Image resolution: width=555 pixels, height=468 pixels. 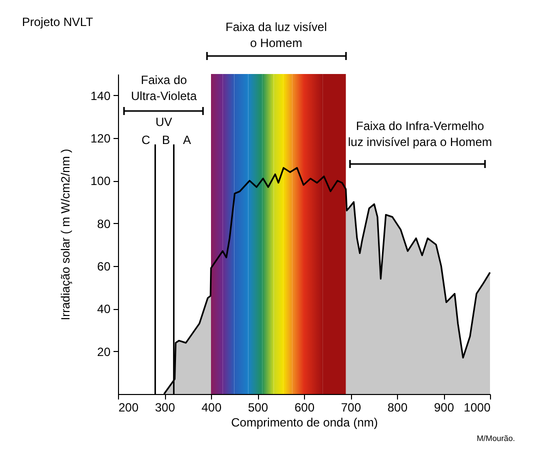 I want to click on x-tick-label: 400, so click(x=211, y=407).